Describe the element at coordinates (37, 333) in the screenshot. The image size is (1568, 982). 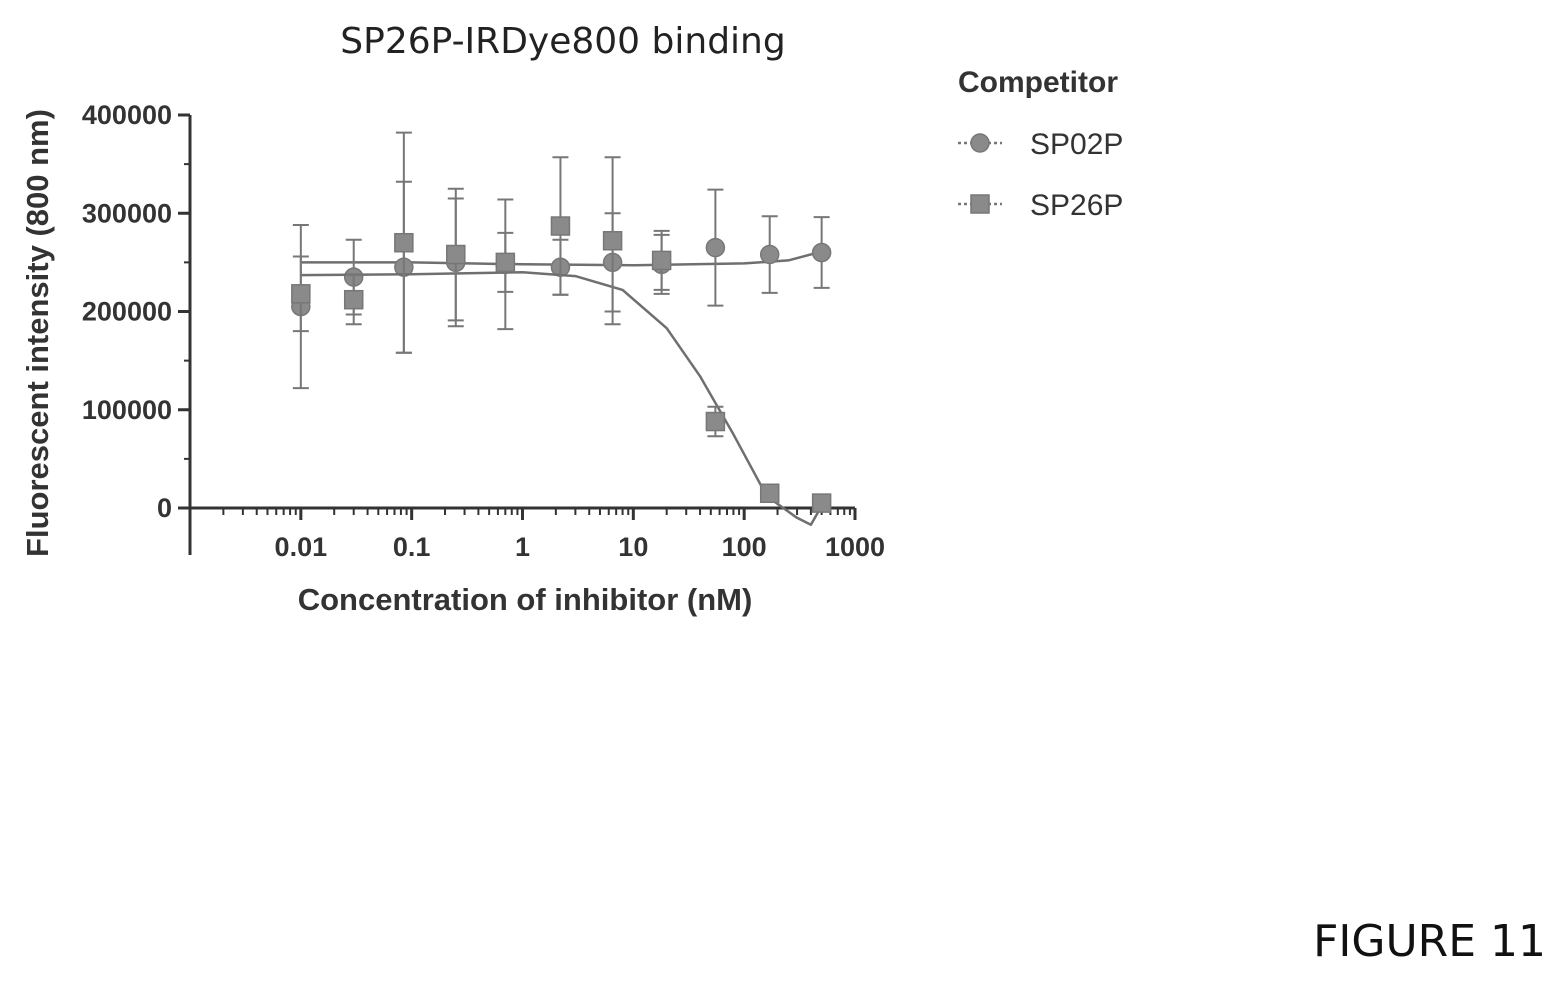
I see `y-axis-label: Fluorescent intensity (800 nm)` at that location.